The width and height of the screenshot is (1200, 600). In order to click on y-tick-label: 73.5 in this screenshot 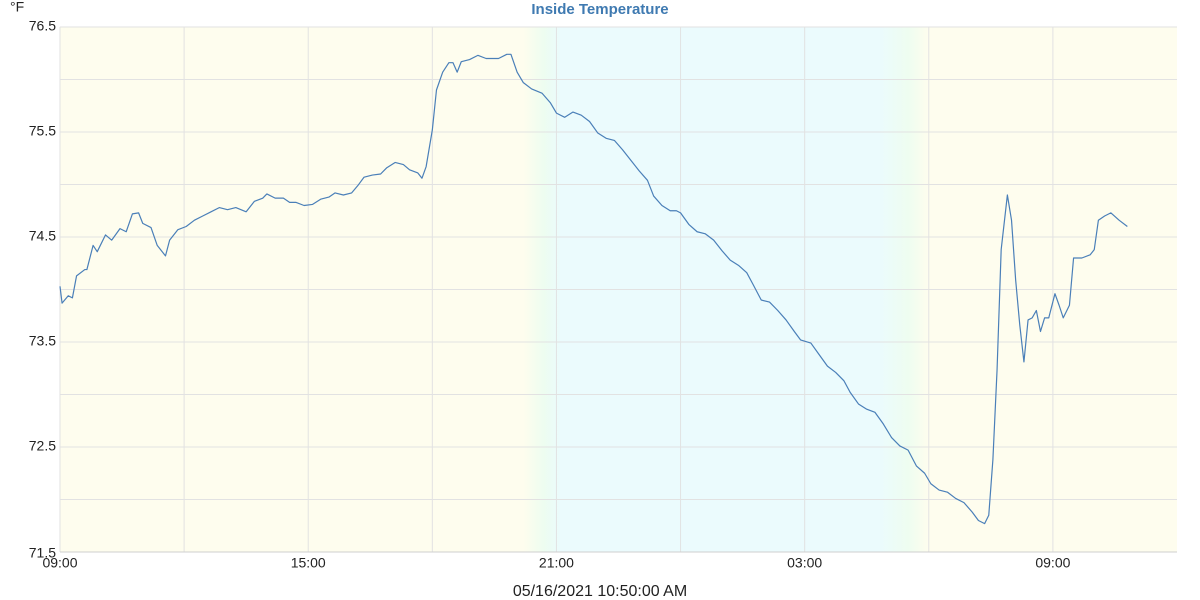, I will do `click(42, 341)`.